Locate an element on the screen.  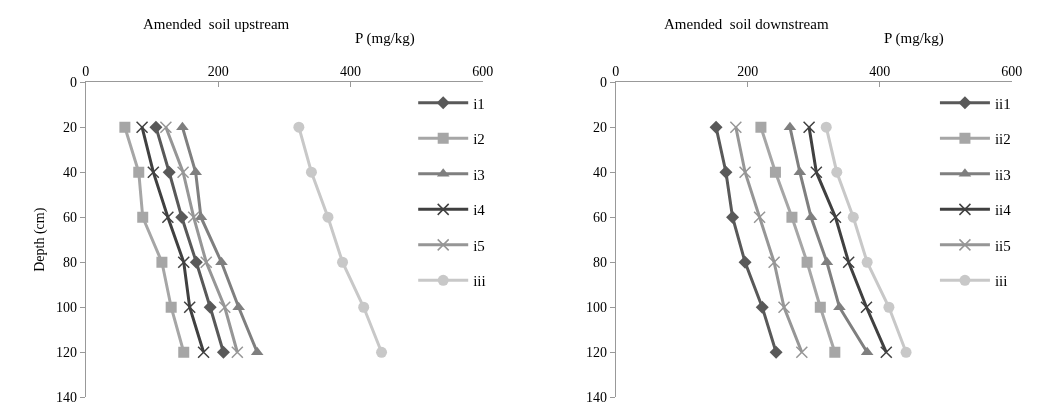
legend-label: i1 is located at coordinates (479, 103).